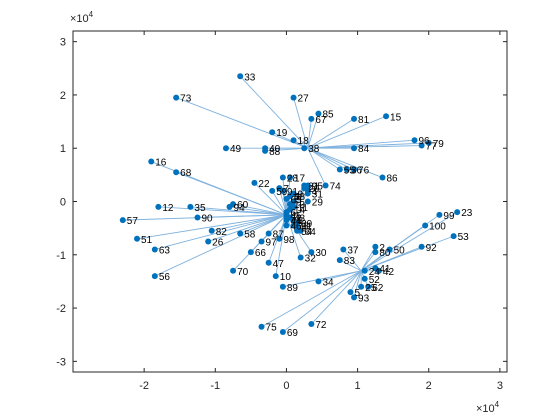 The height and width of the screenshot is (420, 560). Describe the element at coordinates (301, 221) in the screenshot. I see `point-label-3: 3` at that location.